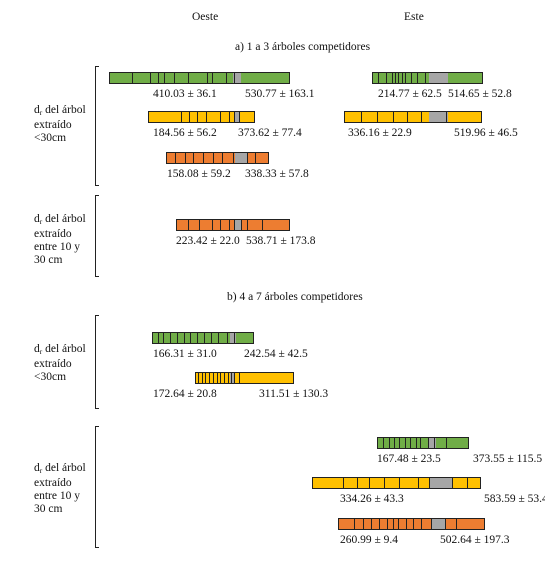 The height and width of the screenshot is (562, 545). I want to click on group-brace-a-large, so click(97, 236).